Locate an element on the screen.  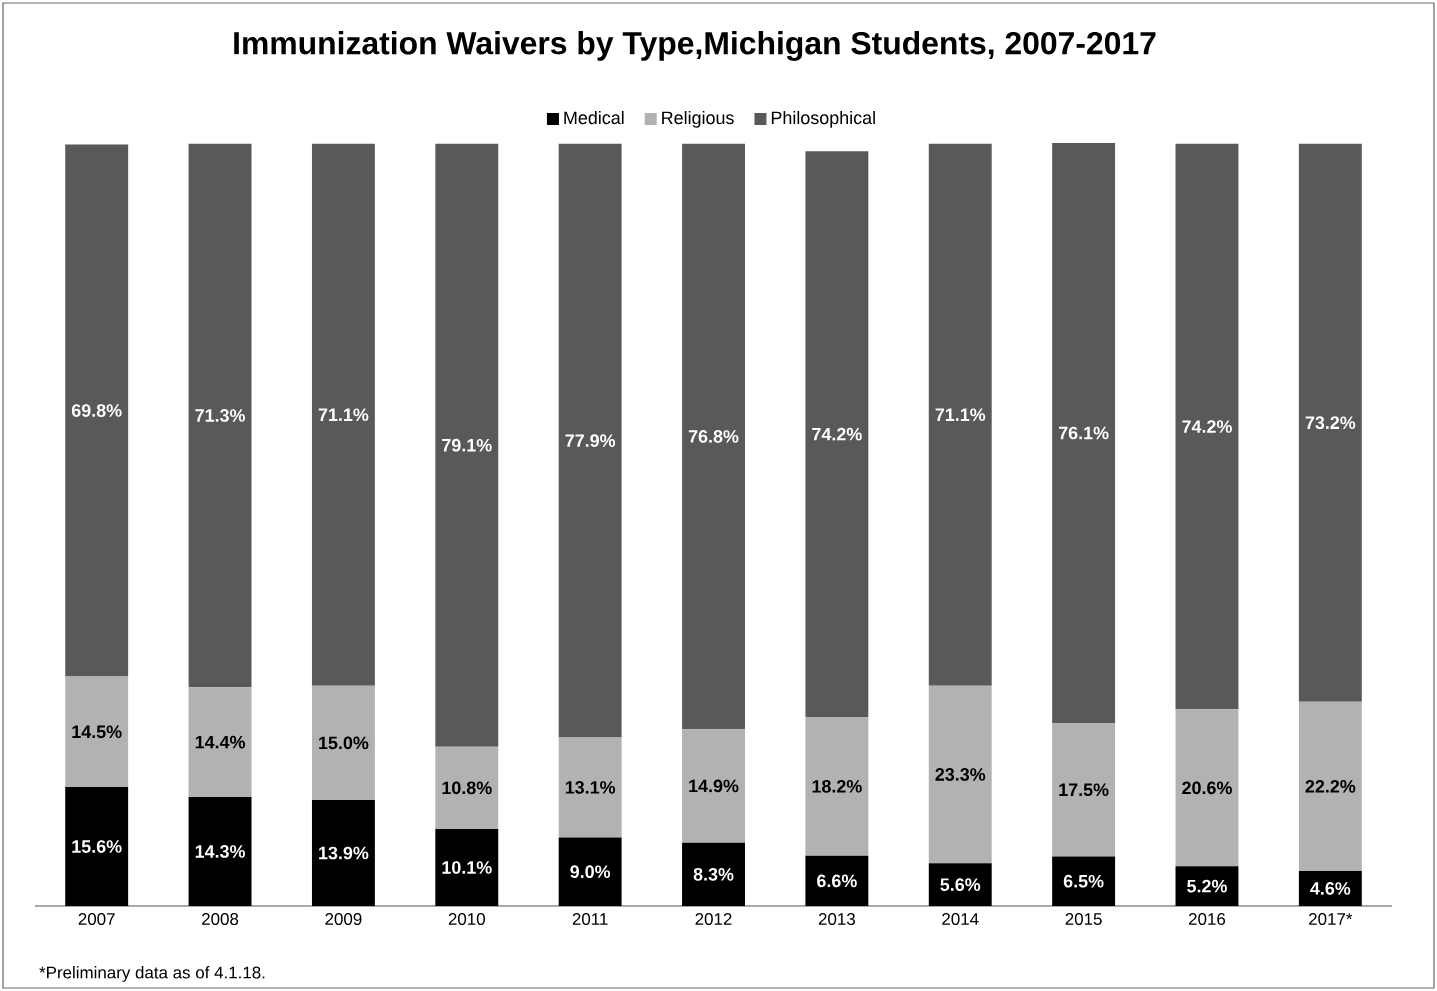
data-label: 73.2% is located at coordinates (1330, 423).